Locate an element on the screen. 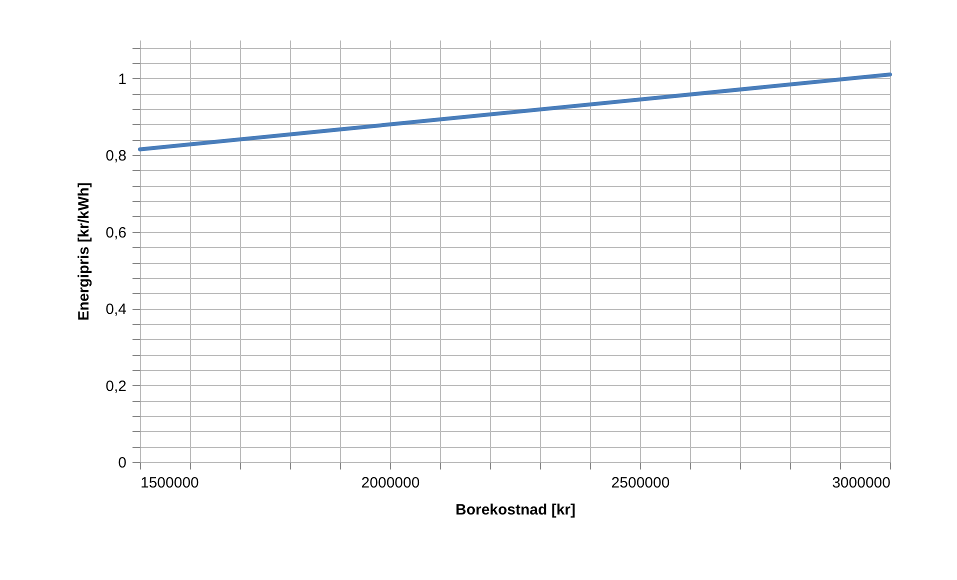  x-tick-label: 1500000 is located at coordinates (169, 483).